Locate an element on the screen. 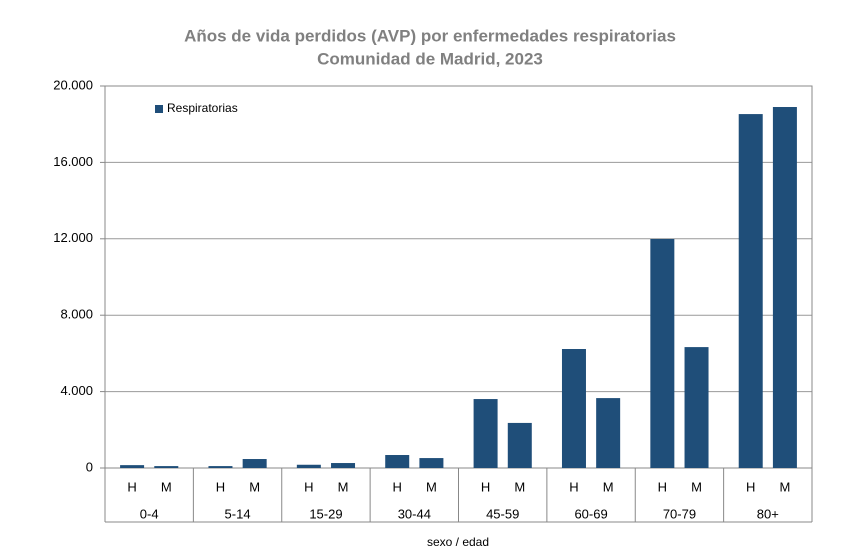  legend-swatch is located at coordinates (159, 109).